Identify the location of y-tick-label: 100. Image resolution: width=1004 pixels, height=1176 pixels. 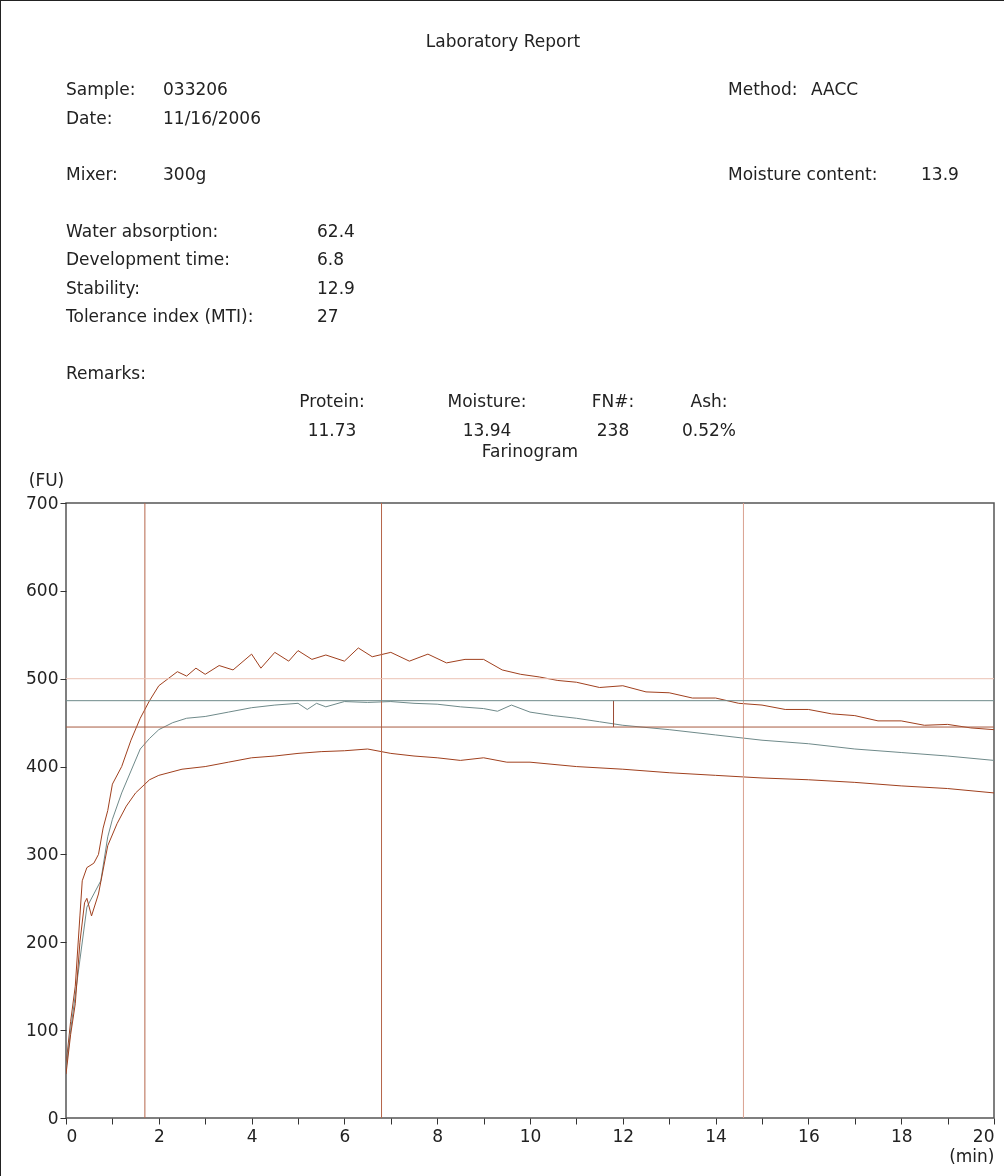
(42, 1029).